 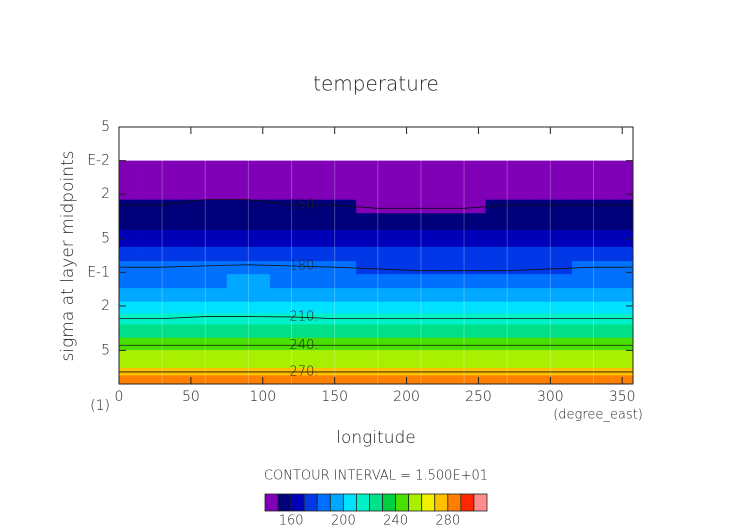 What do you see at coordinates (119, 397) in the screenshot?
I see `x-tick-label: 0` at bounding box center [119, 397].